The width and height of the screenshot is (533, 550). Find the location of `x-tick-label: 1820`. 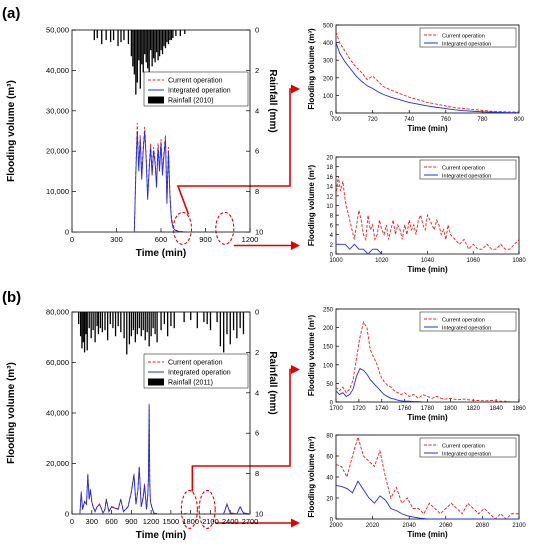

x-tick-label: 1820 is located at coordinates (474, 409).